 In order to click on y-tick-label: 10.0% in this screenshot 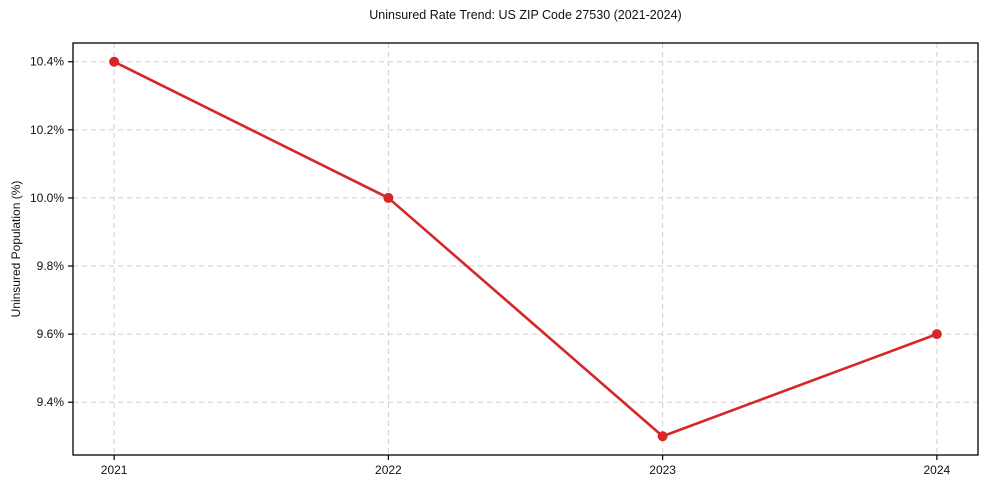, I will do `click(47, 198)`.